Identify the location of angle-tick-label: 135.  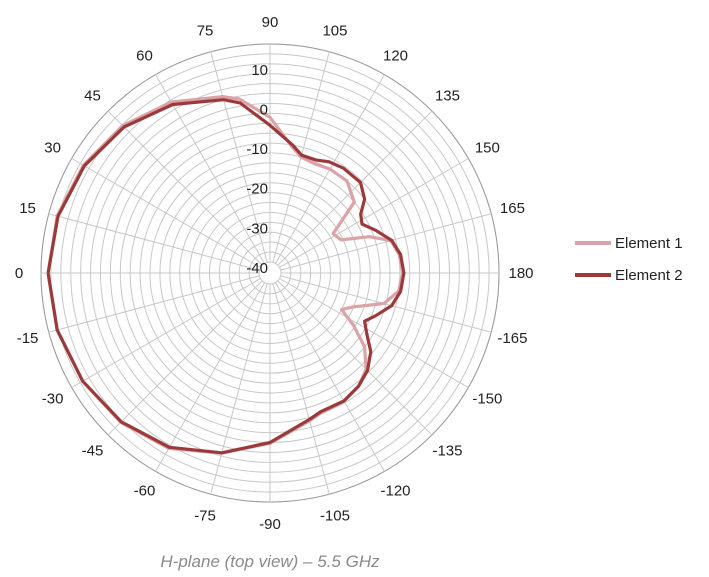
(447, 96).